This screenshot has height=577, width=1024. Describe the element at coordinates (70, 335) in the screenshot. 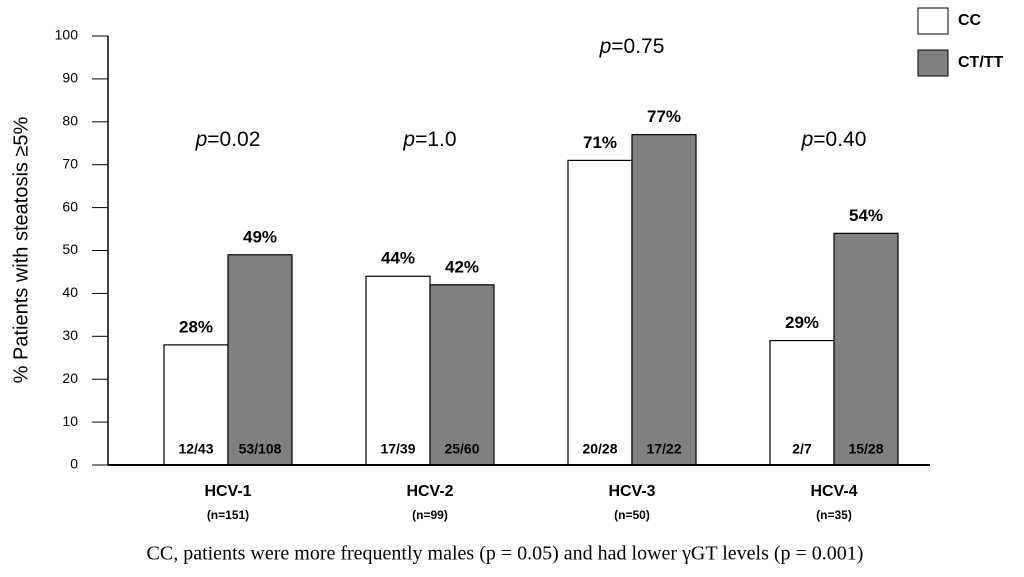

I see `y-tick-label: 30` at that location.